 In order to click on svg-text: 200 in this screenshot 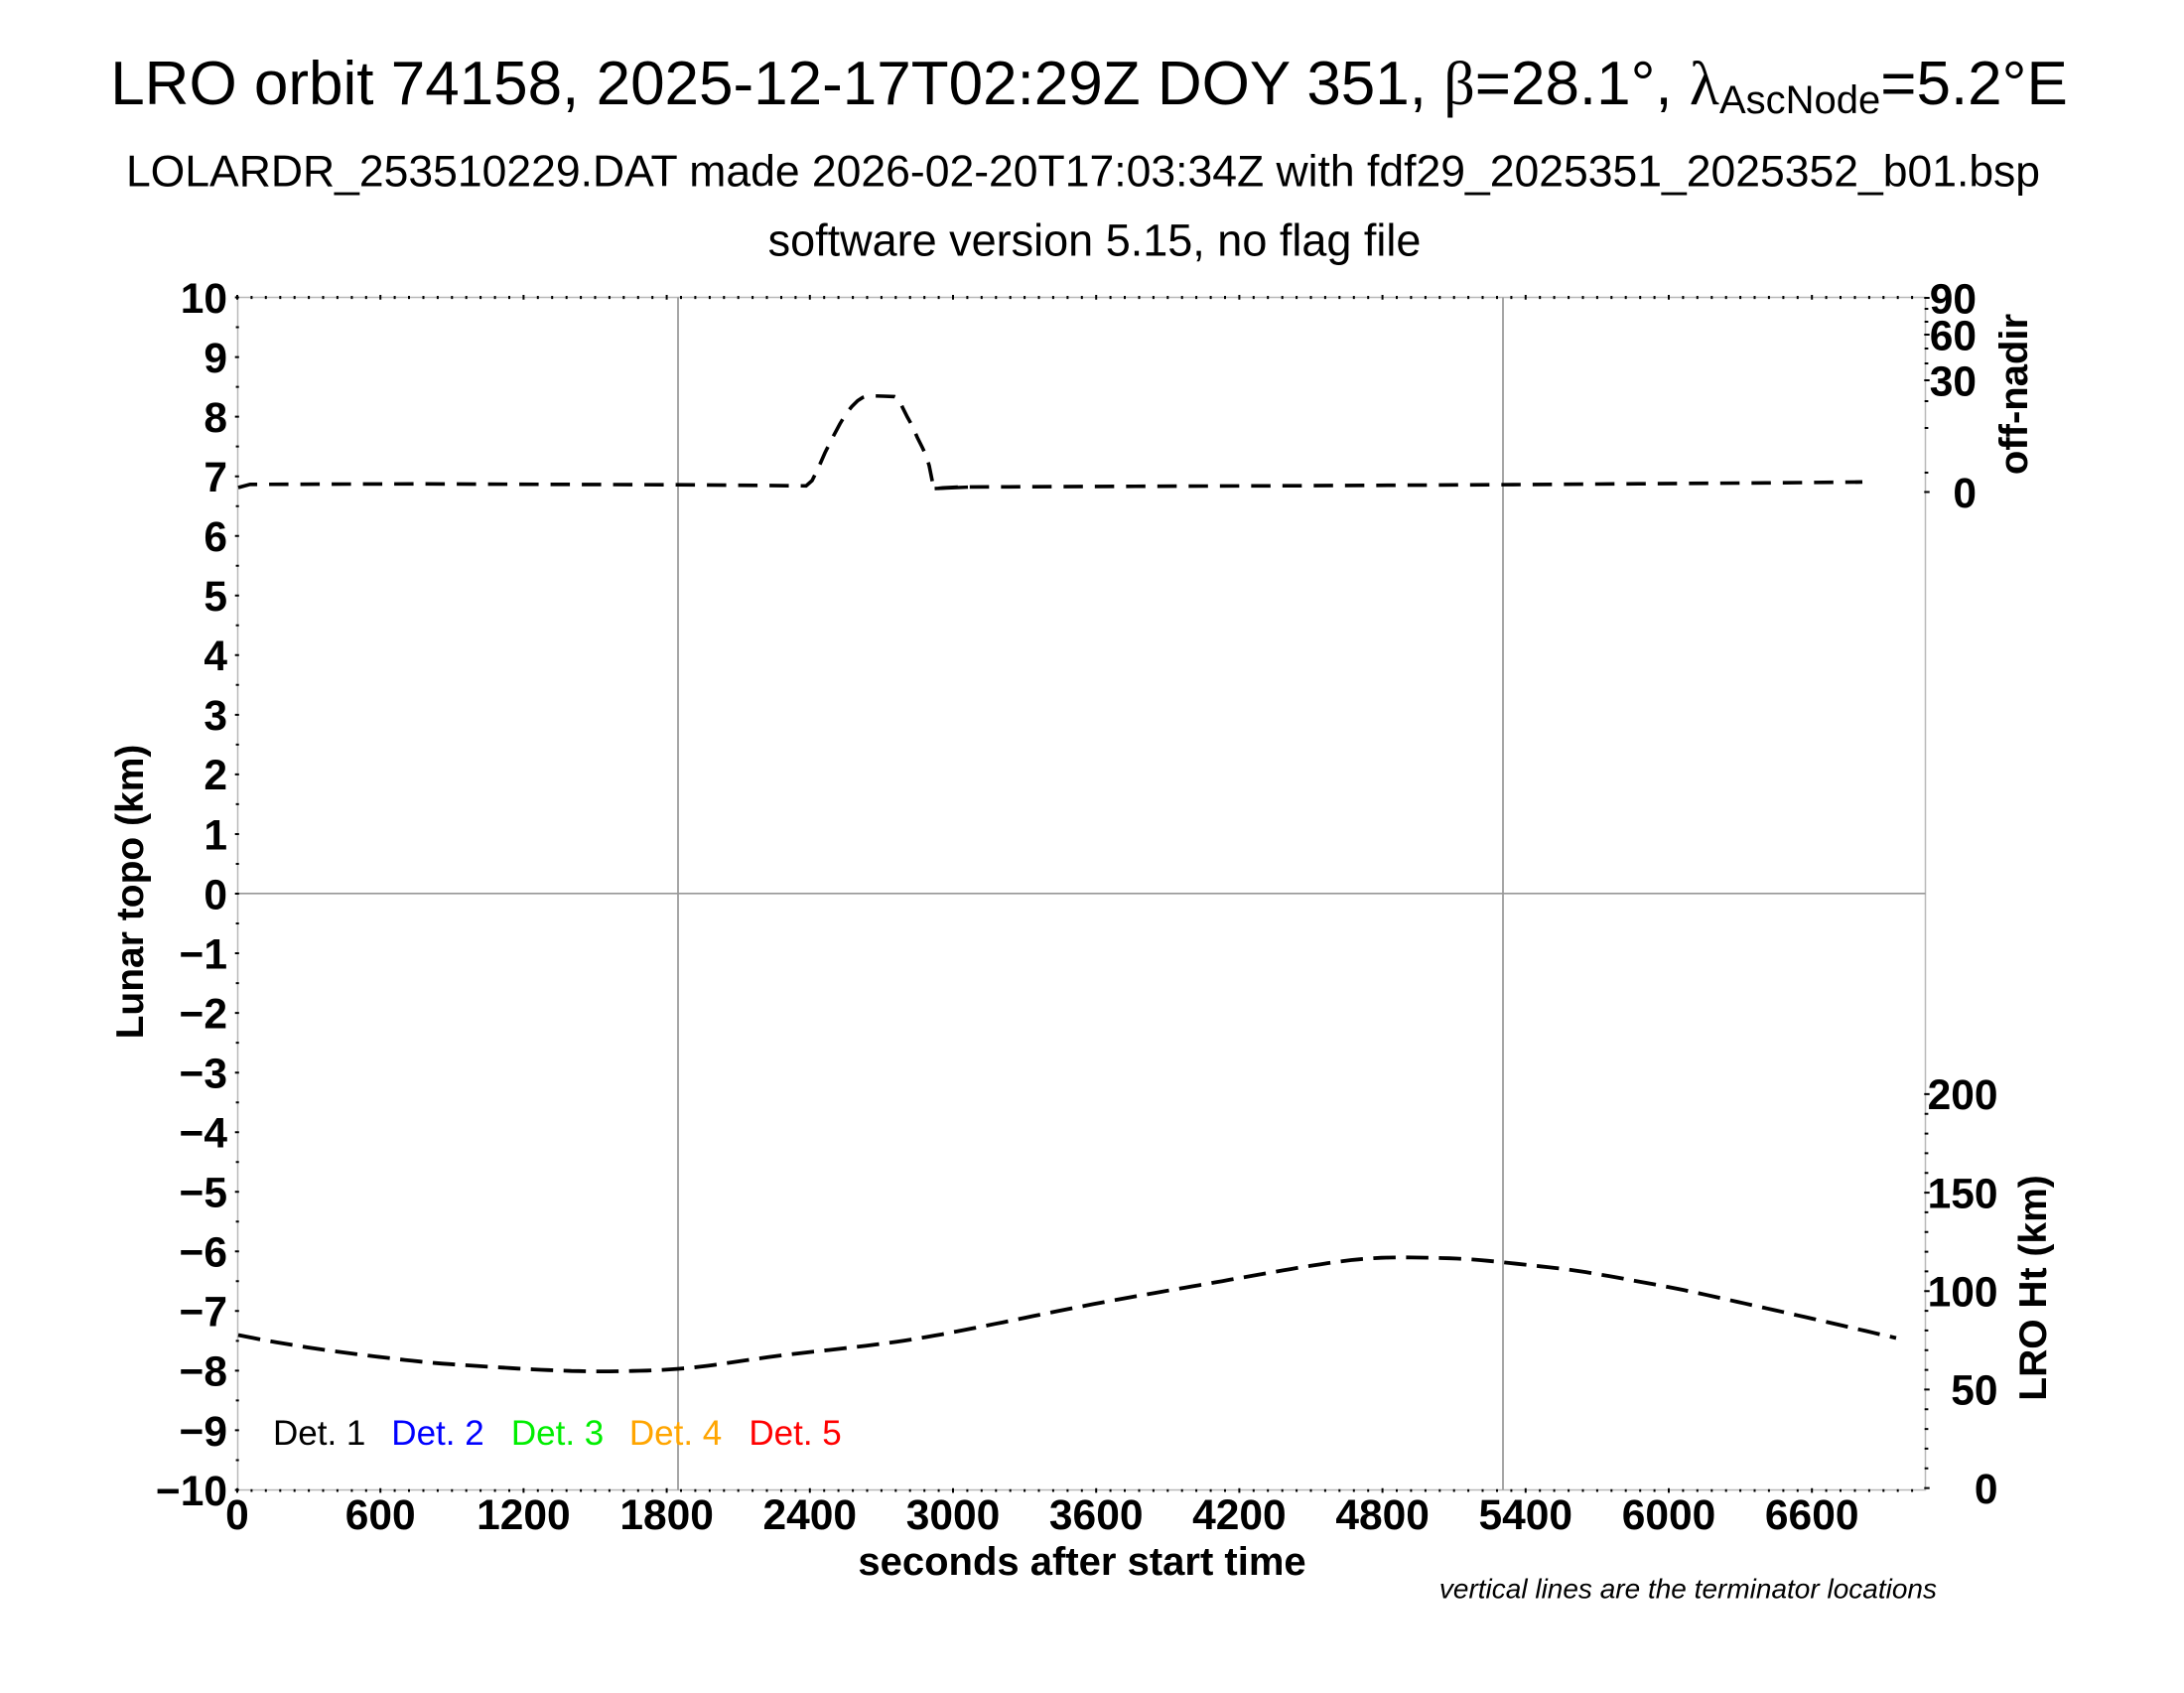, I will do `click(1963, 1095)`.